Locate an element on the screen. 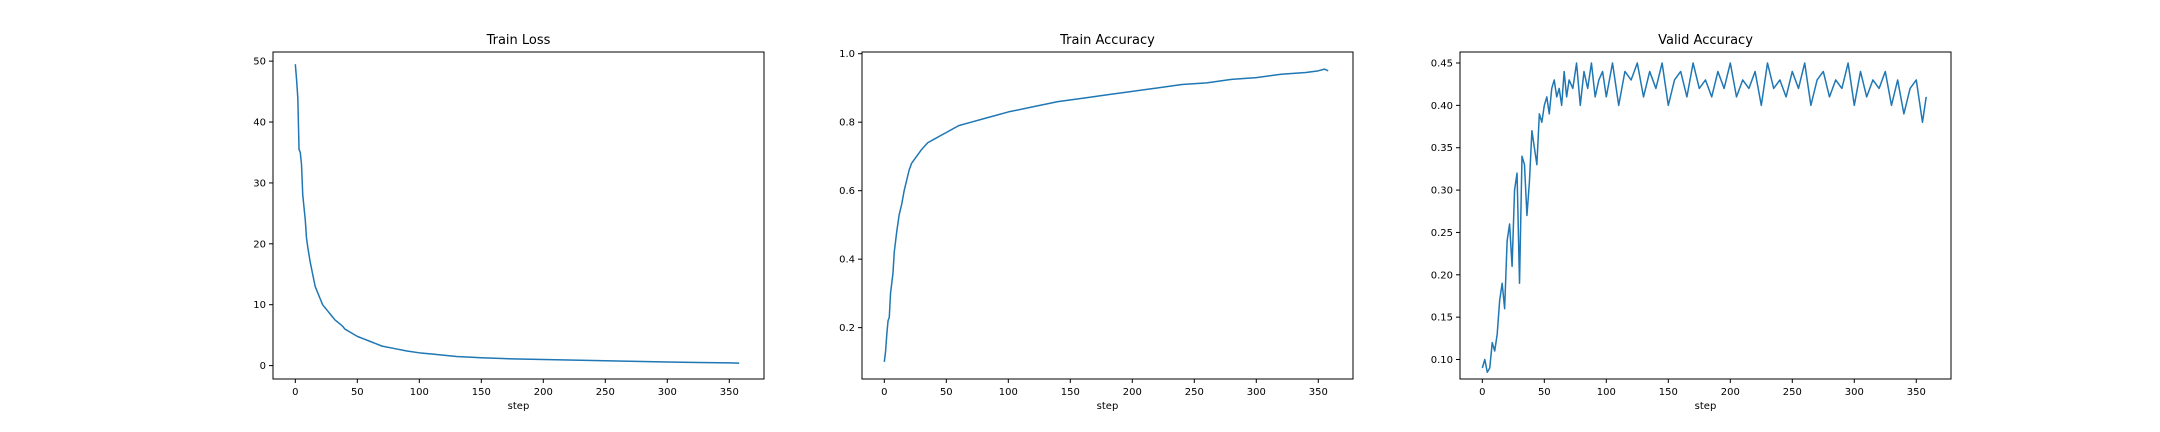 The image size is (2160, 432). chart2-xtick-label-0: 0 is located at coordinates (1482, 392).